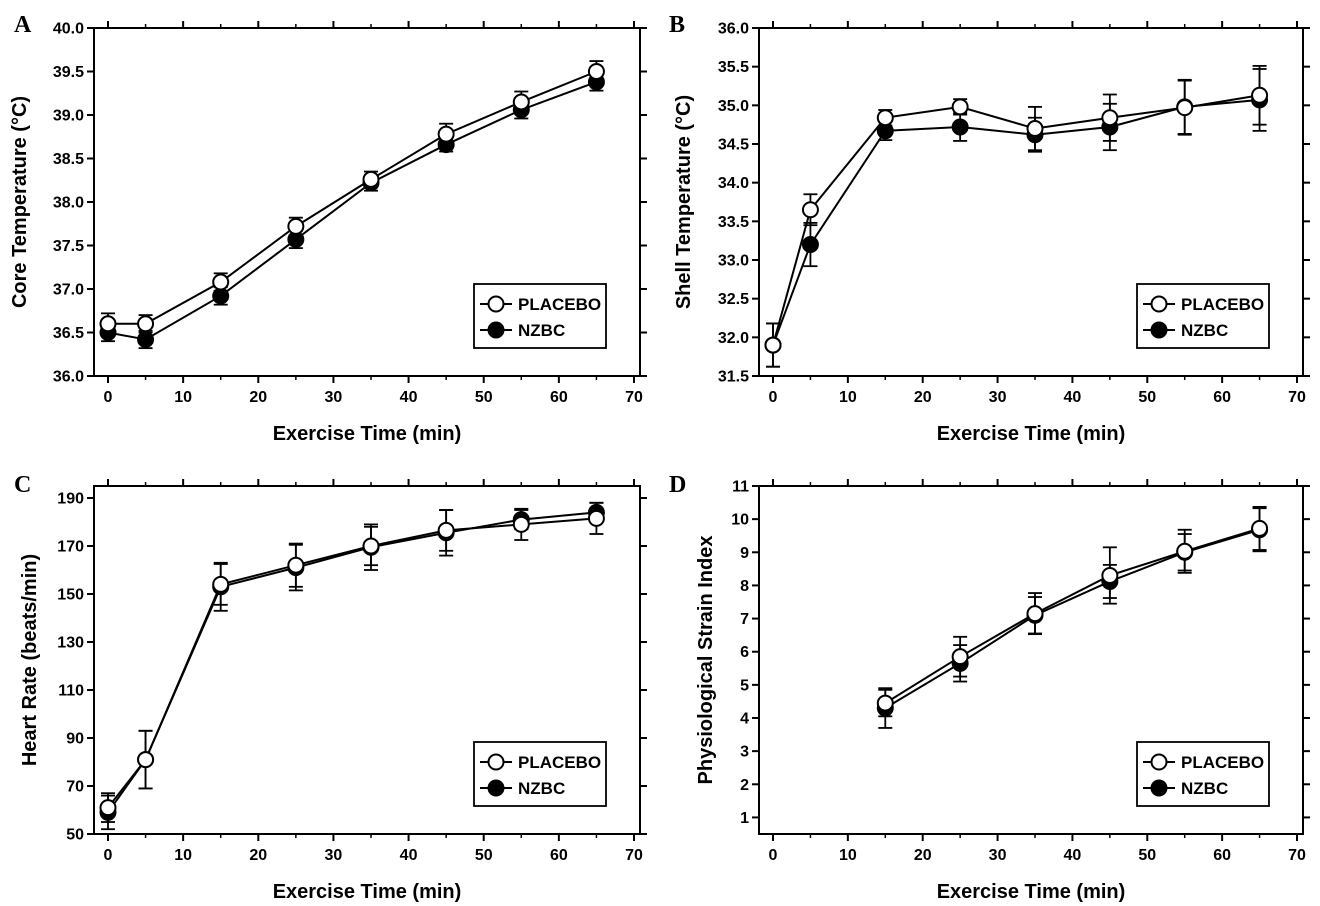 This screenshot has height=906, width=1320. What do you see at coordinates (75, 835) in the screenshot?
I see `y-tick-label: 50` at bounding box center [75, 835].